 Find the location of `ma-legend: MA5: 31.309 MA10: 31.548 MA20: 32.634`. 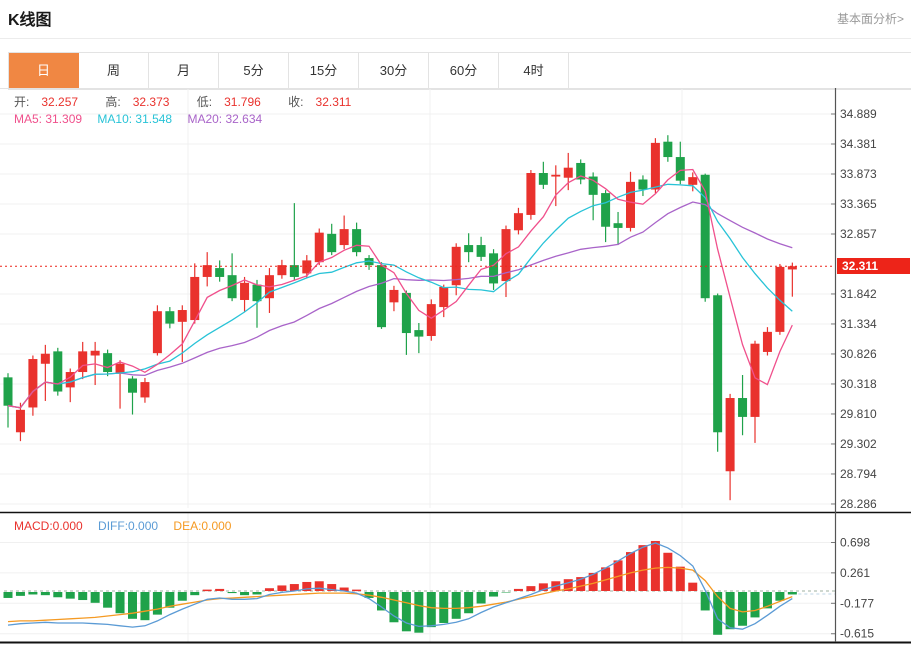

ma-legend: MA5: 31.309 MA10: 31.548 MA20: 32.634 is located at coordinates (144, 119).